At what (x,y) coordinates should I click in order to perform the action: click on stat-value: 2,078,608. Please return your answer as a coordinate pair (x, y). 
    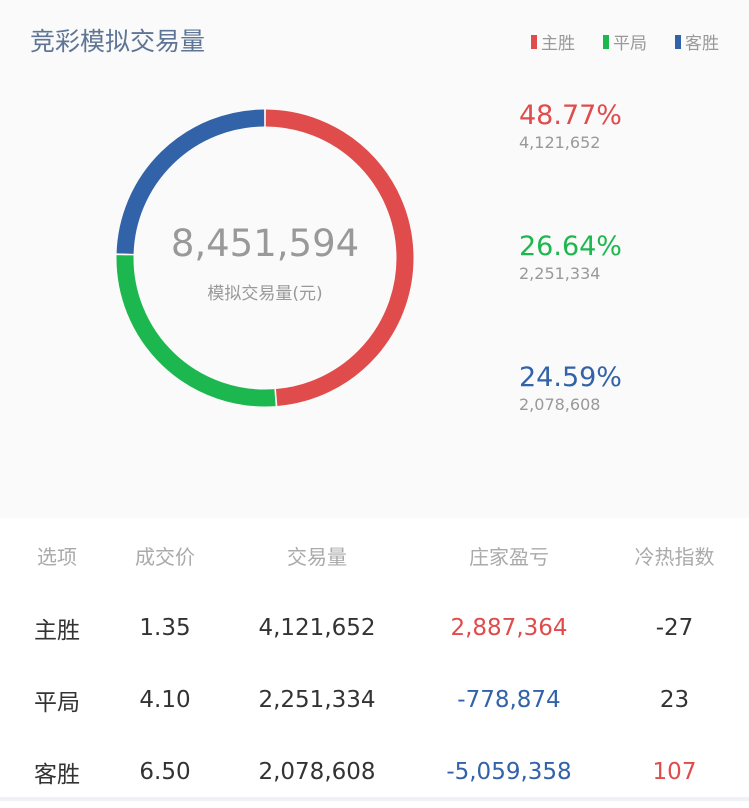
    Looking at the image, I should click on (560, 404).